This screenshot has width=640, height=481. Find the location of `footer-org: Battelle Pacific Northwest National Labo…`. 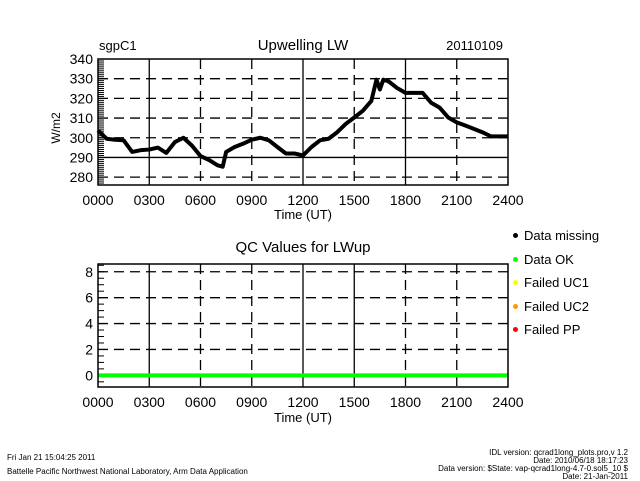

footer-org: Battelle Pacific Northwest National Labo… is located at coordinates (127, 471).